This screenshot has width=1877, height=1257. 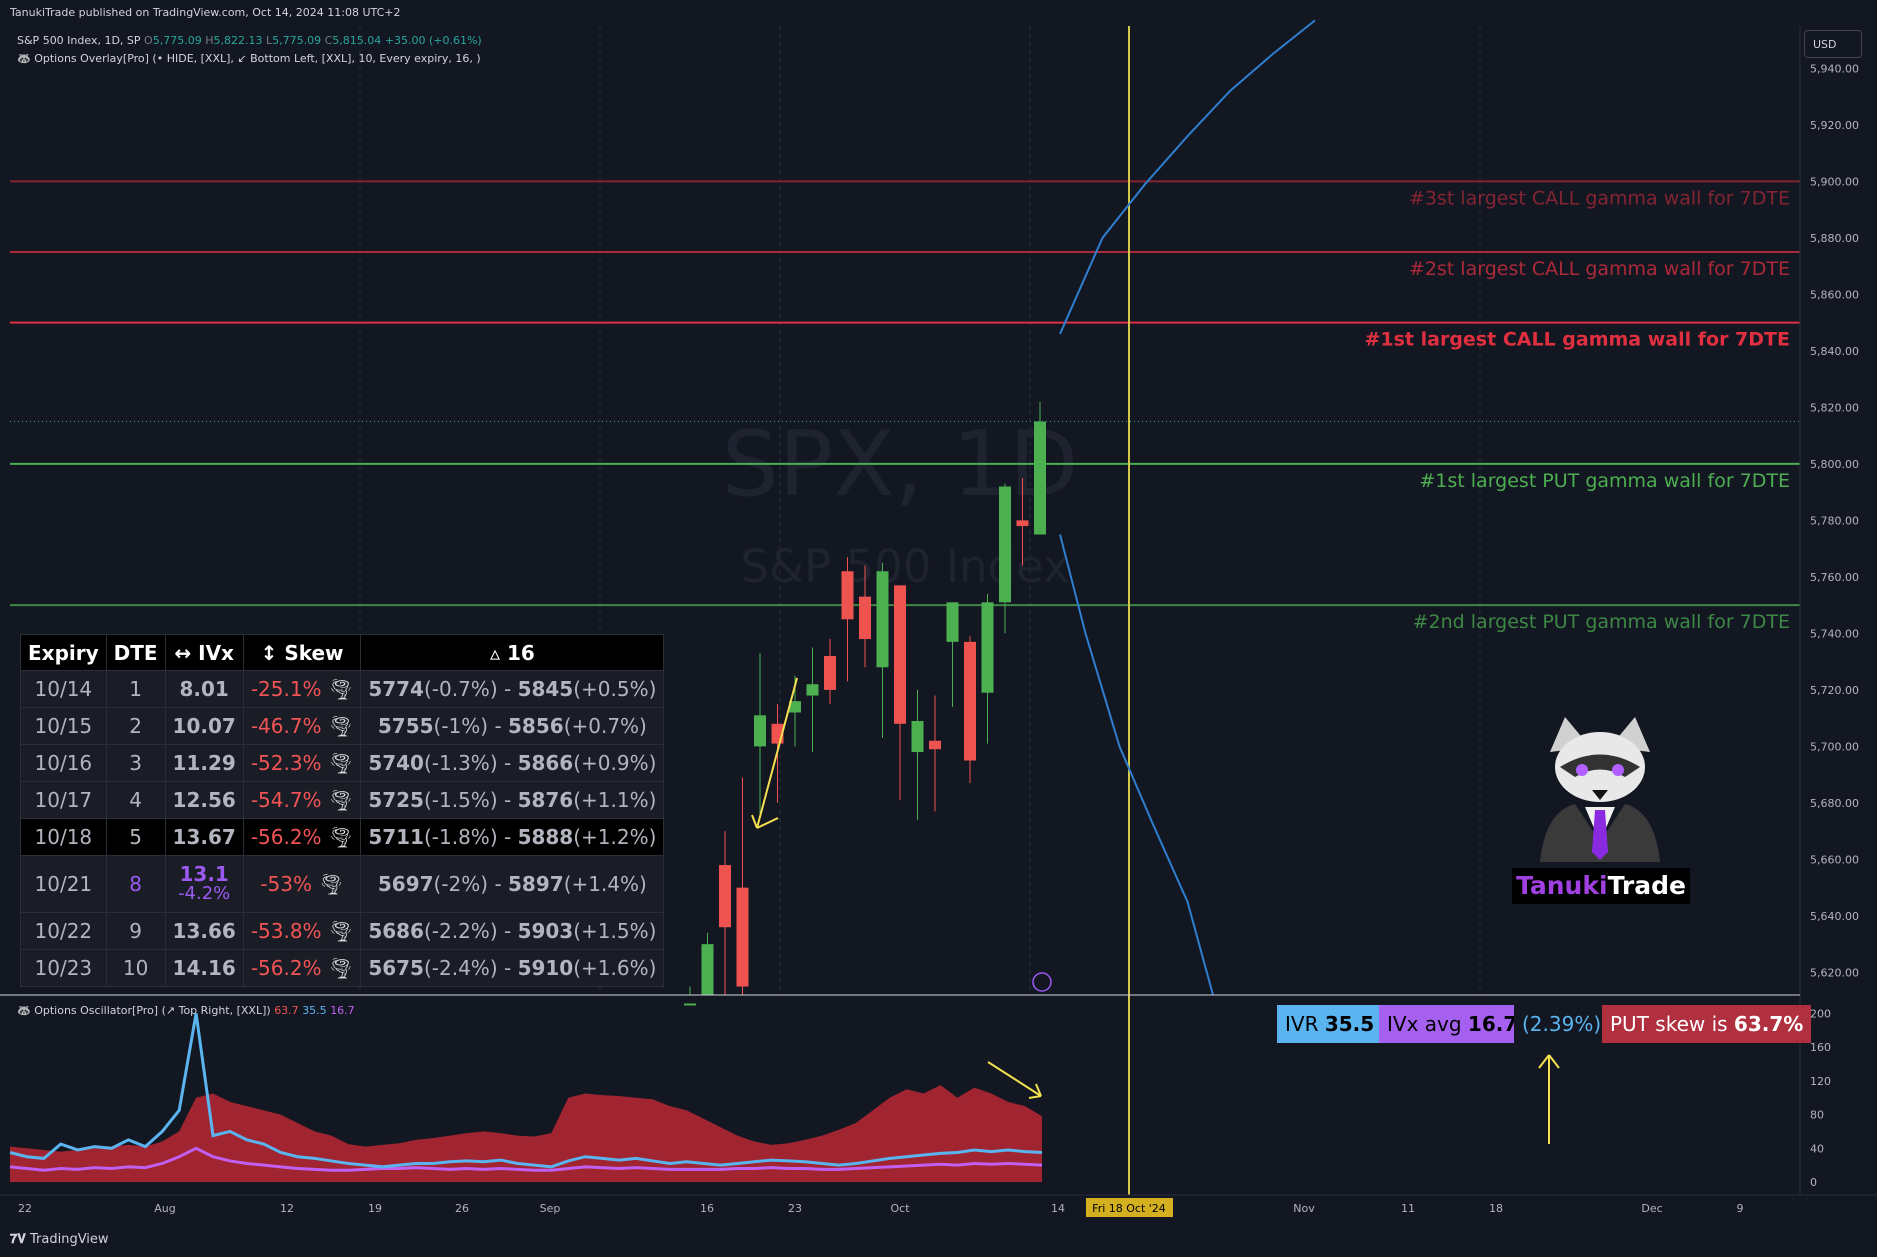 I want to click on y-tick-label: 5,720.00, so click(x=1834, y=690).